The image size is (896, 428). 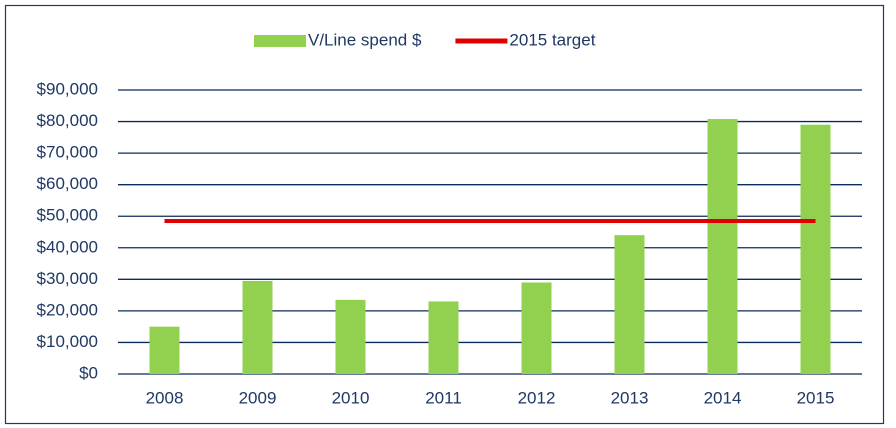 What do you see at coordinates (351, 397) in the screenshot?
I see `x-tick-label: 2010` at bounding box center [351, 397].